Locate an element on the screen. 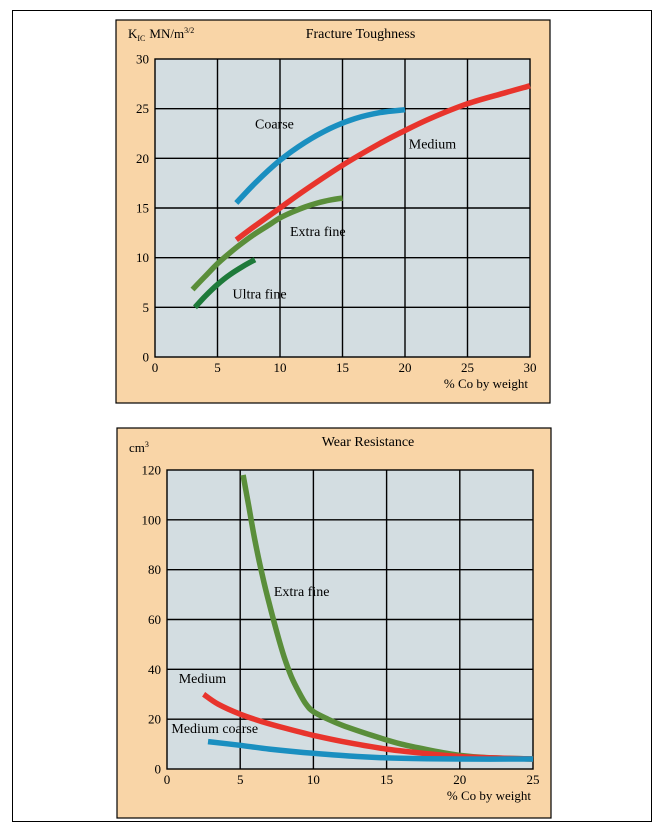  series-line-extra-fine is located at coordinates (266, 243).